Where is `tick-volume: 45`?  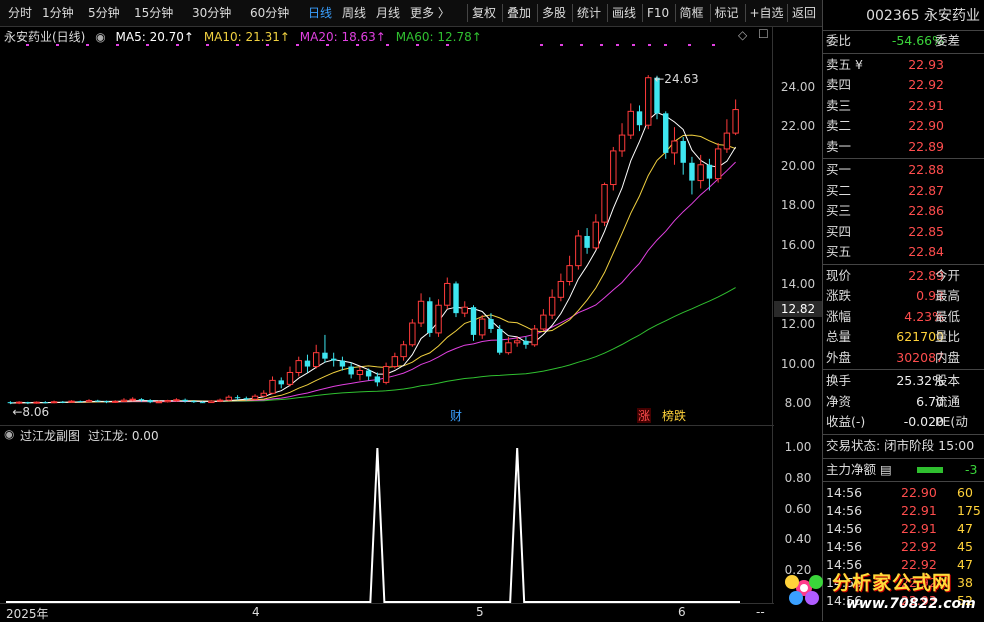
tick-volume: 45 is located at coordinates (965, 546).